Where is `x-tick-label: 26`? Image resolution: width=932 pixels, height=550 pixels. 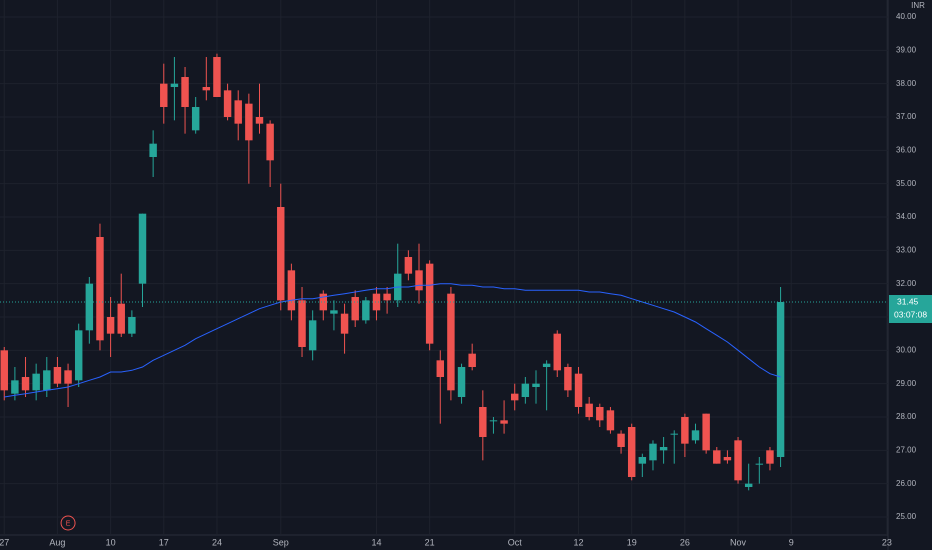
x-tick-label: 26 is located at coordinates (685, 542).